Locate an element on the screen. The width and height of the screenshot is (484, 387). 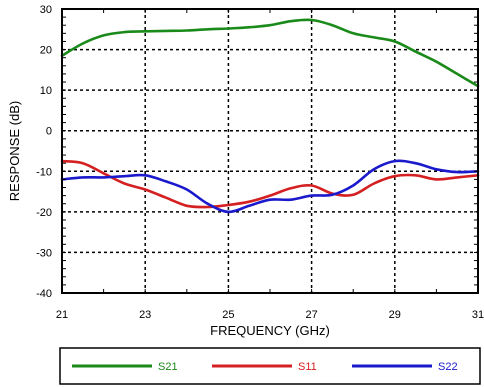
legend-label-s21: S21 is located at coordinates (168, 367).